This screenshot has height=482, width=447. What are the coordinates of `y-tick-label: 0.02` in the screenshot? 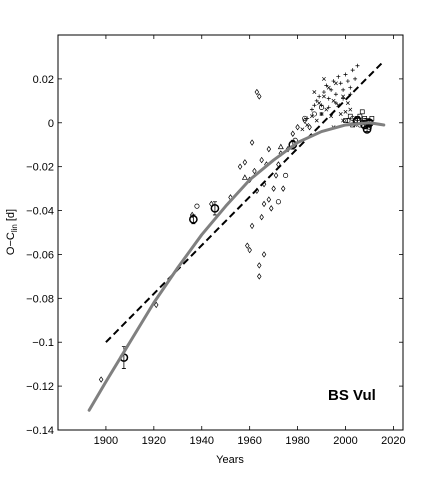 It's located at (43, 80).